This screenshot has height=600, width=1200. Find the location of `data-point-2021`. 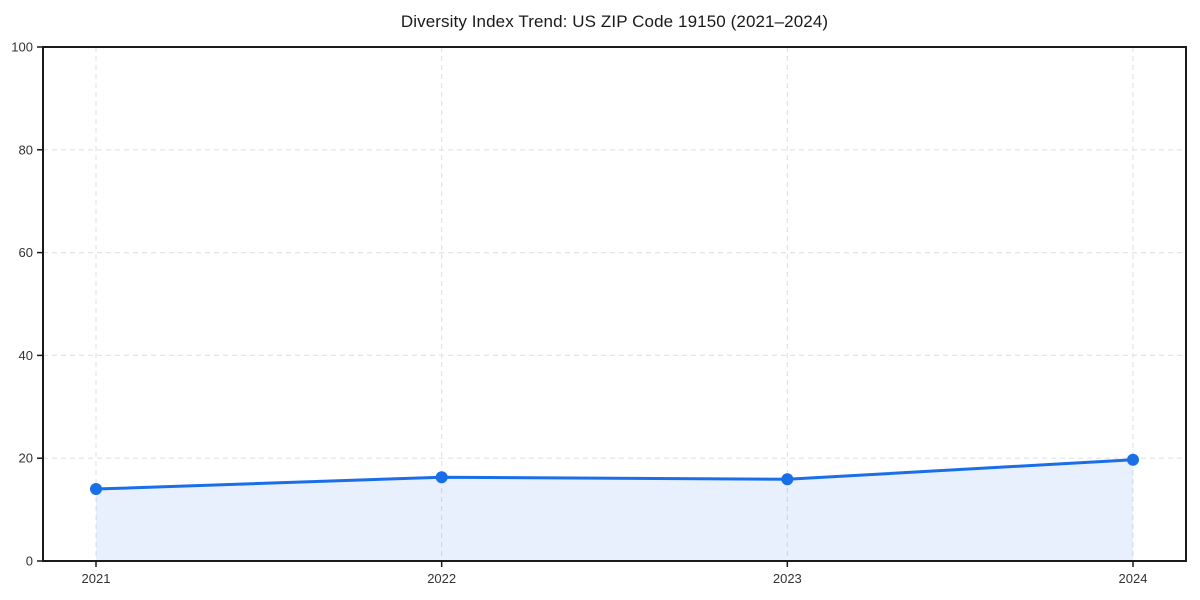

data-point-2021 is located at coordinates (96, 489).